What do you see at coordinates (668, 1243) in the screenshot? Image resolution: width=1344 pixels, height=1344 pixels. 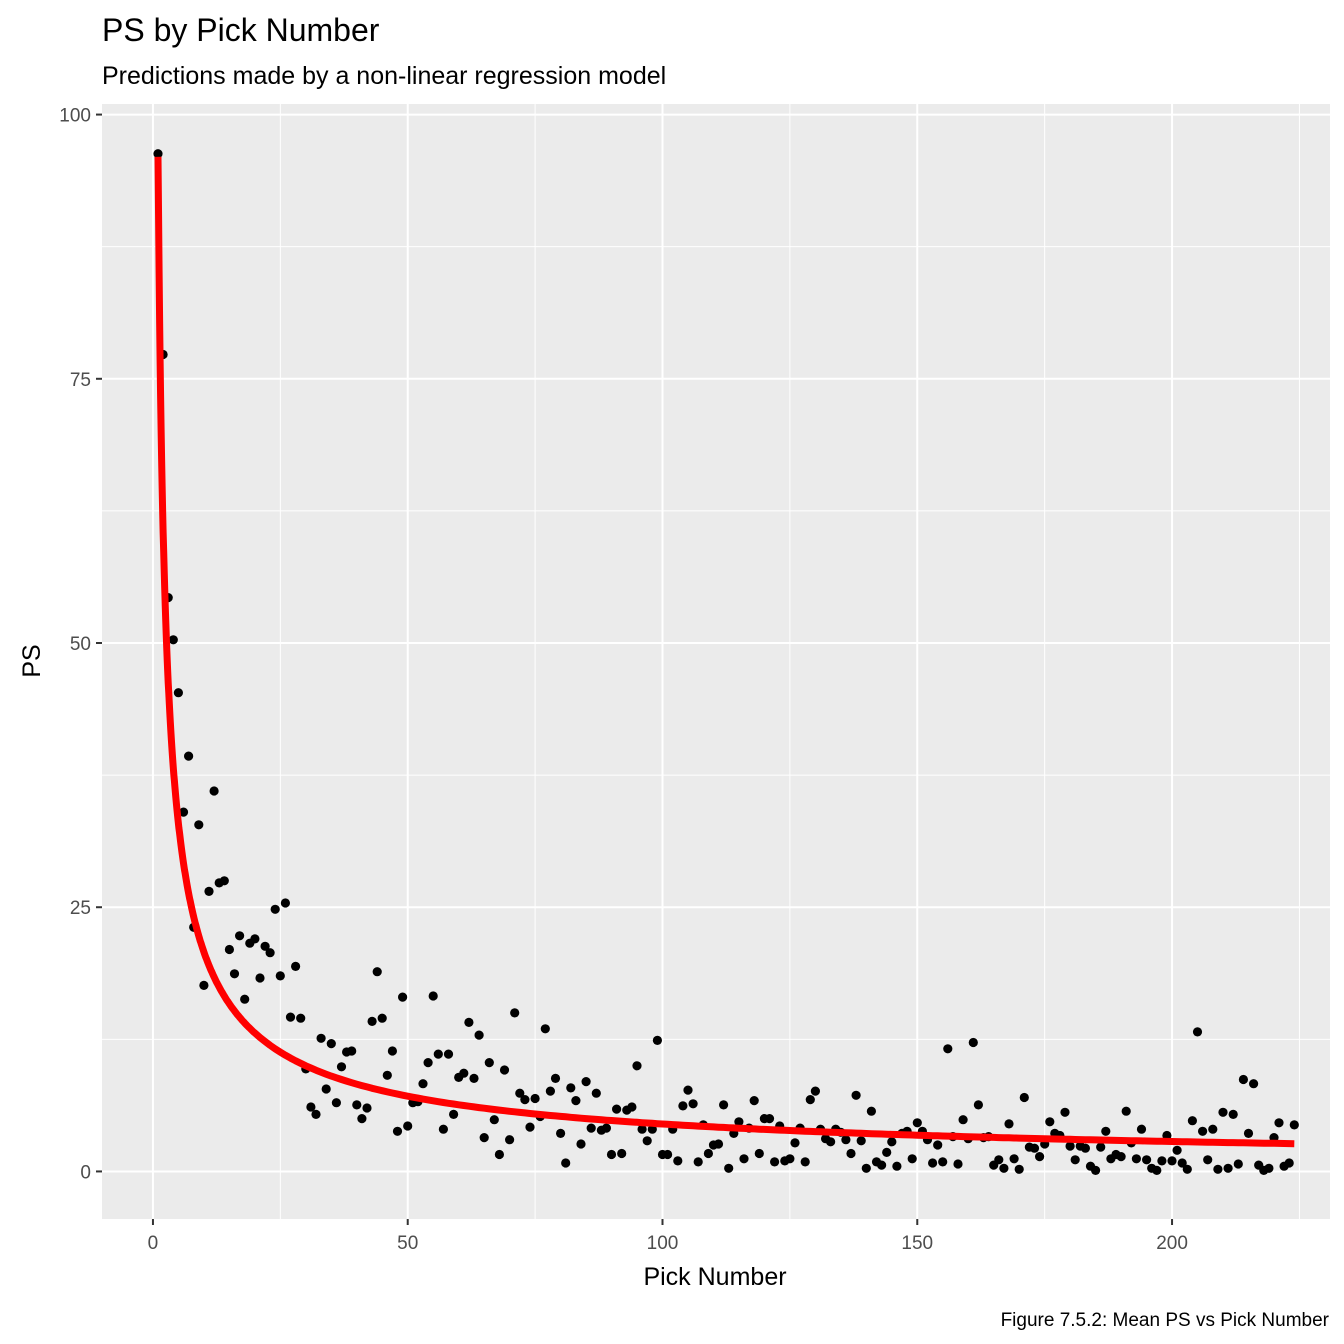 I see `x-axis-tick-labels: 0 50 100 150 200` at bounding box center [668, 1243].